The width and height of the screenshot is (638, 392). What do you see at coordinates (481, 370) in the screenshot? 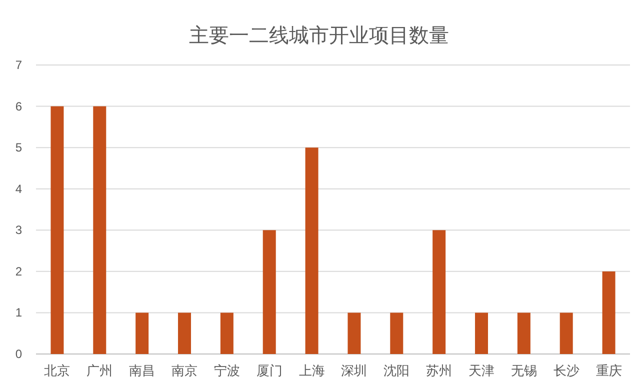
I see `x-tick-label: 天津` at bounding box center [481, 370].